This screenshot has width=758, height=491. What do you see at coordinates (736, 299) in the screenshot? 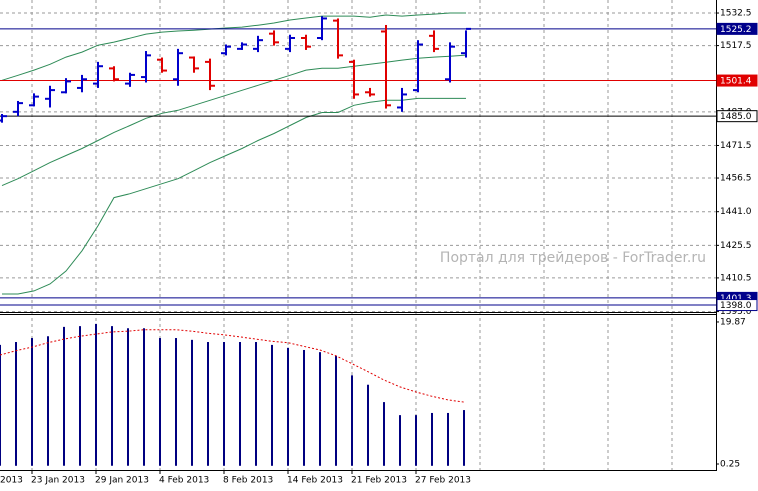
I see `level-label: 1401.3` at bounding box center [736, 299].